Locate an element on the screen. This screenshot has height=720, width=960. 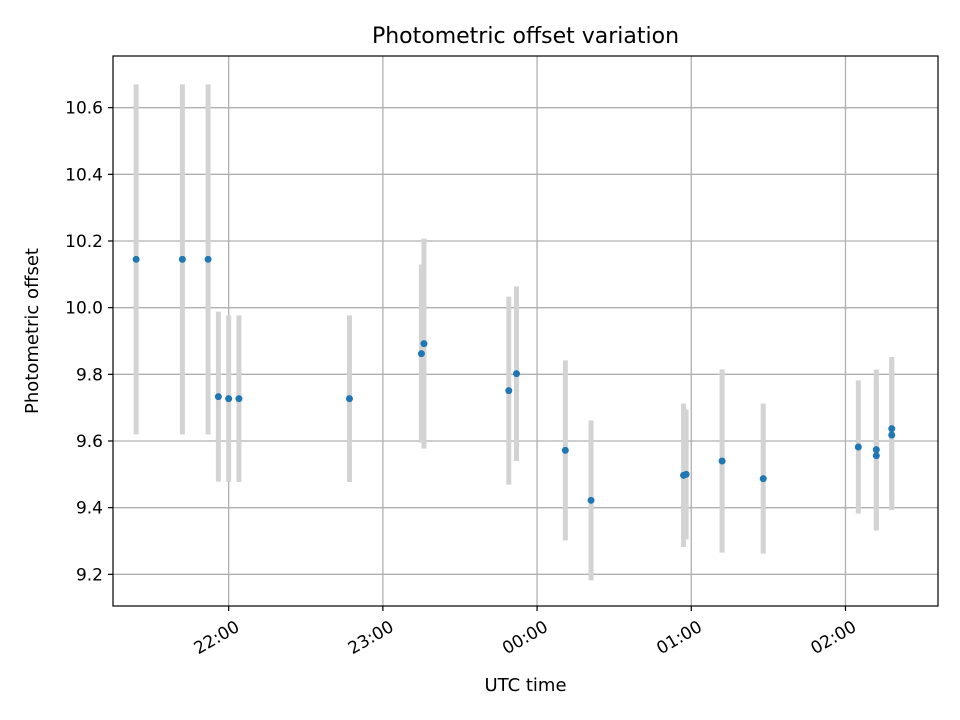
y-tick-label: 10.6 is located at coordinates (84, 109).